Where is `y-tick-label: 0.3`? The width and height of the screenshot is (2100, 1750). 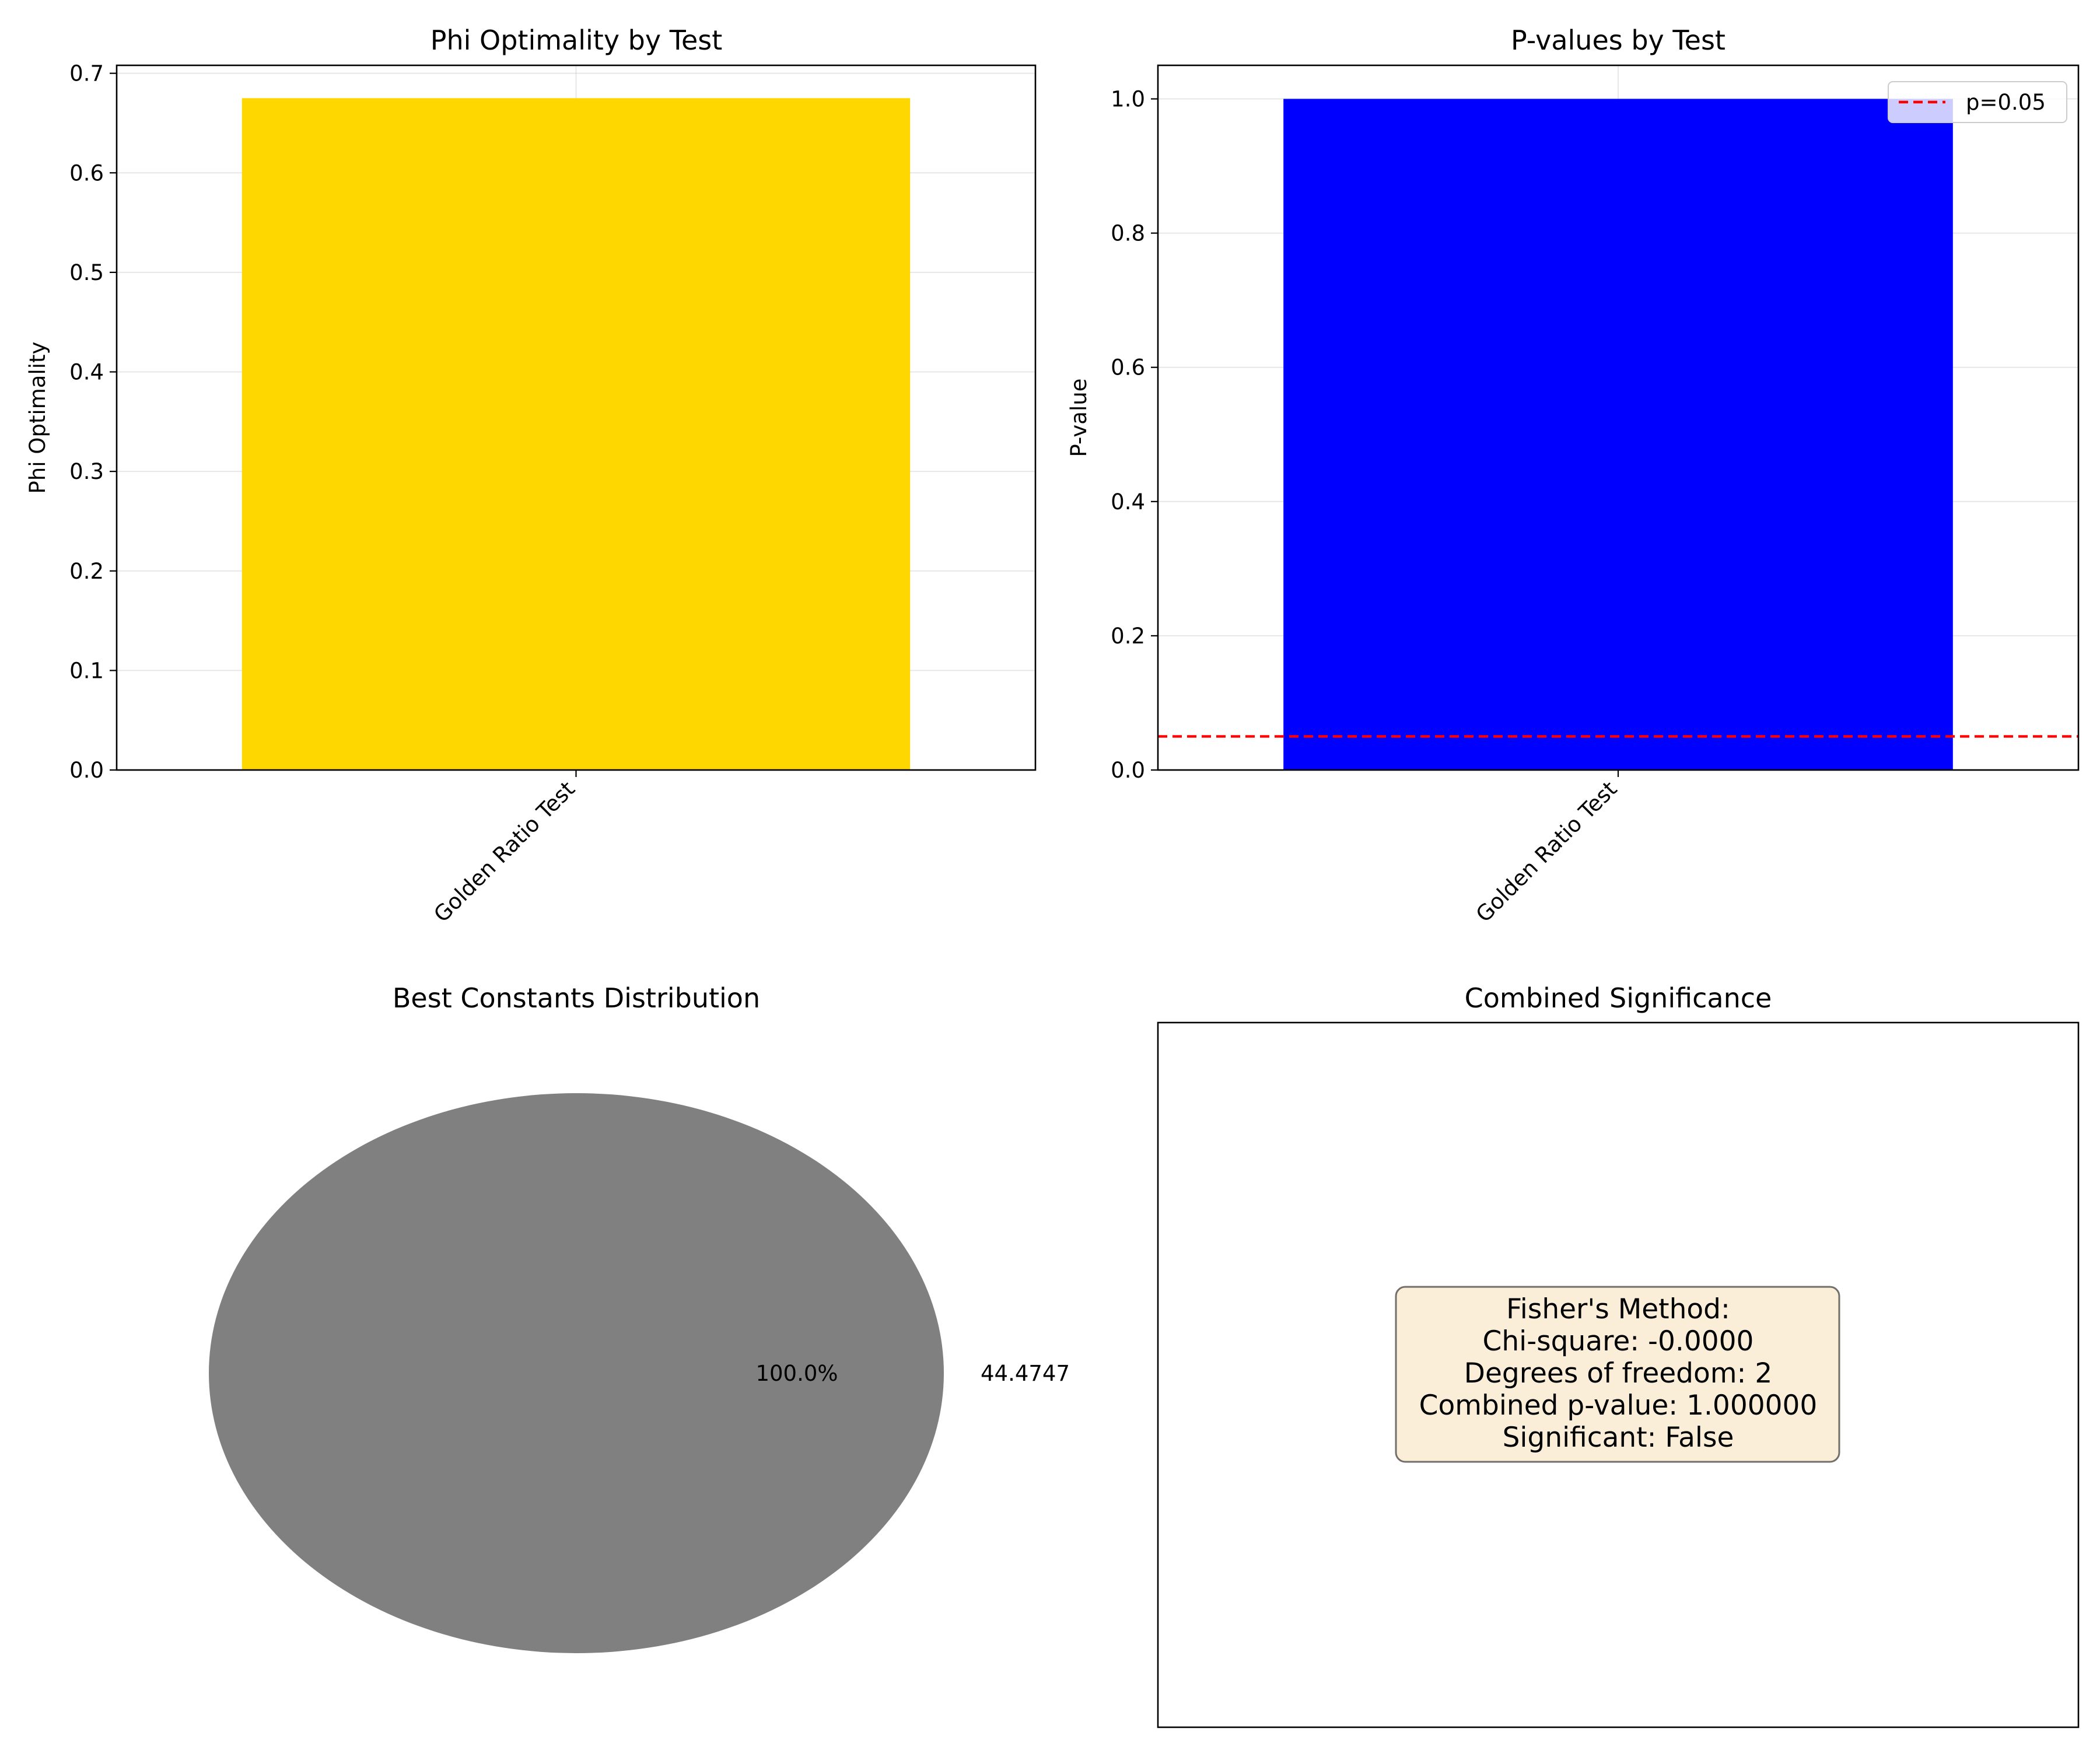 y-tick-label: 0.3 is located at coordinates (86, 471).